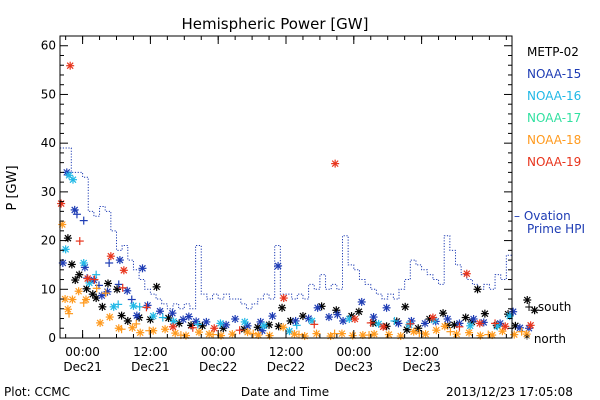 This screenshot has width=600, height=400. I want to click on footer-plot-credit: Plot: CCMC, so click(37, 392).